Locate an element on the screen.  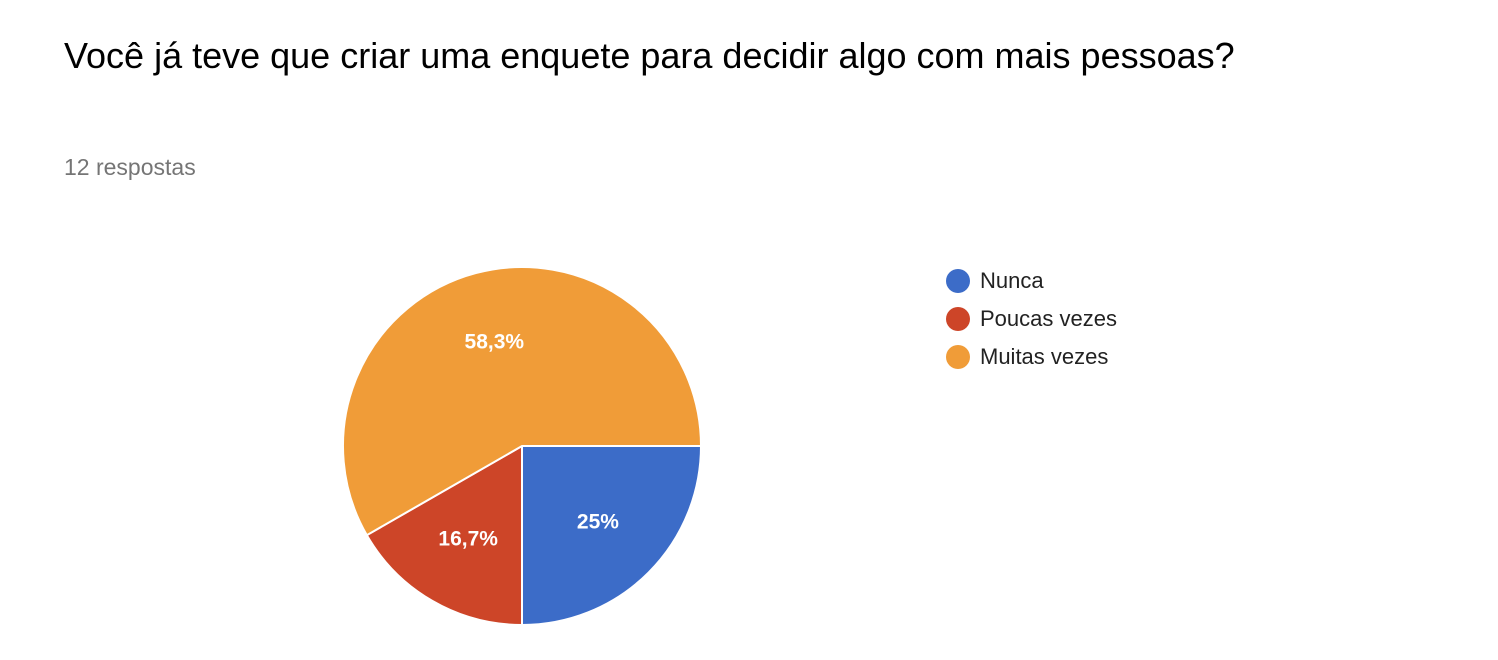
pie-slice-label-nunca: 25% is located at coordinates (598, 521).